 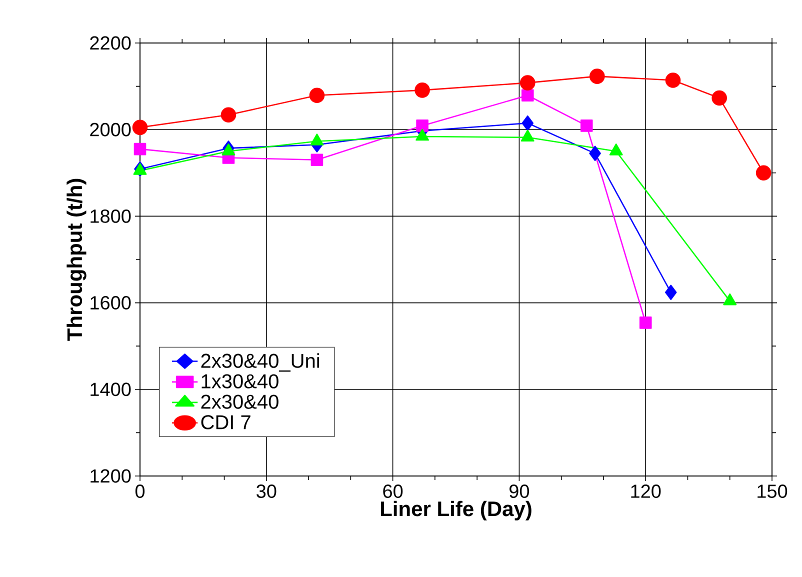 I want to click on y-tick-label: 1800, so click(x=110, y=216).